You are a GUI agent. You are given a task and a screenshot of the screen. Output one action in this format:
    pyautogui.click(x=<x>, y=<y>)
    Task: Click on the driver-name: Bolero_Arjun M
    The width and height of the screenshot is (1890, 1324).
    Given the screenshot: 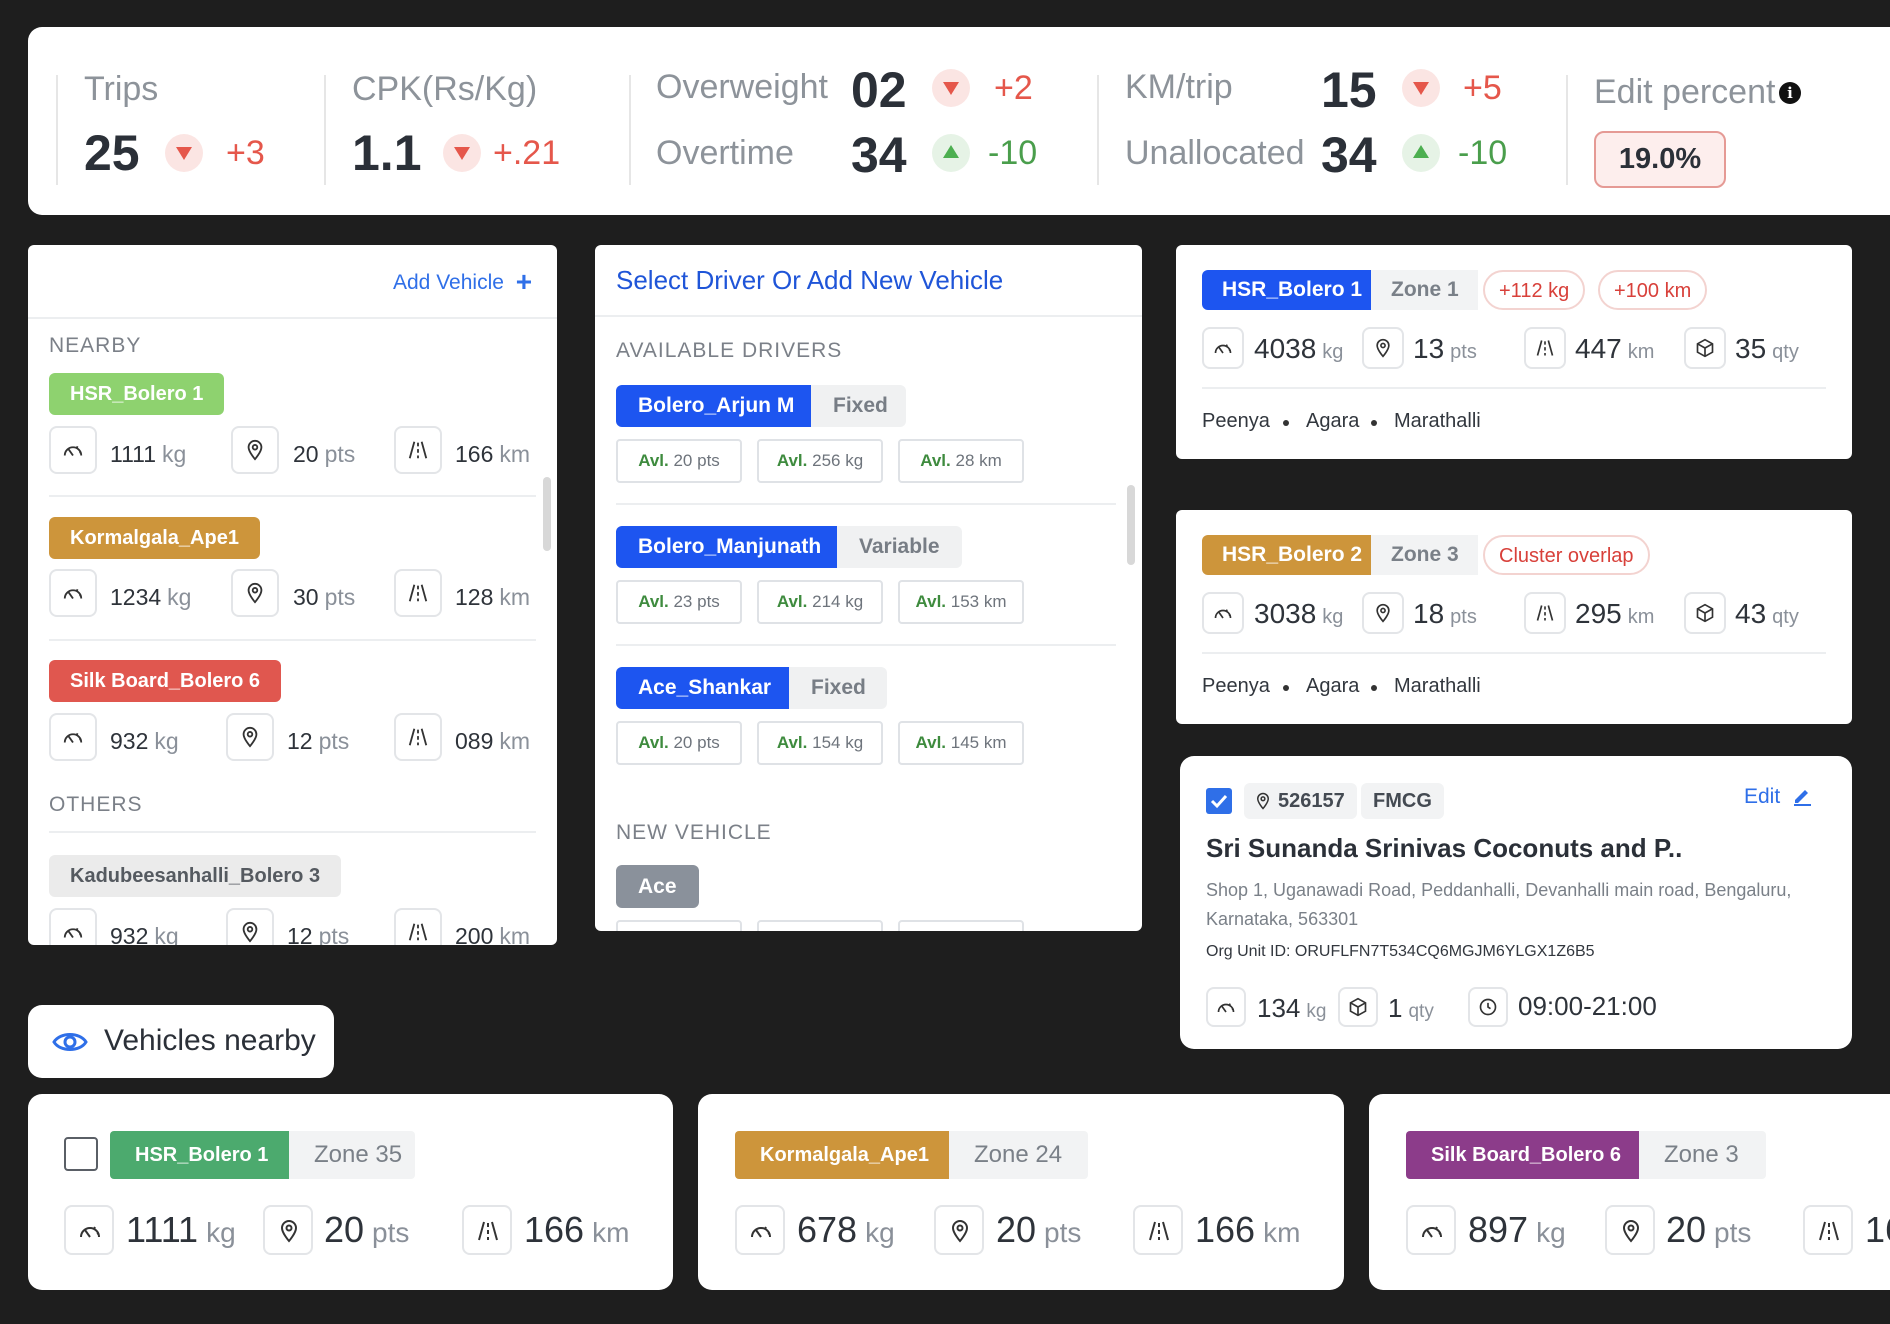 What is the action you would take?
    pyautogui.click(x=713, y=406)
    